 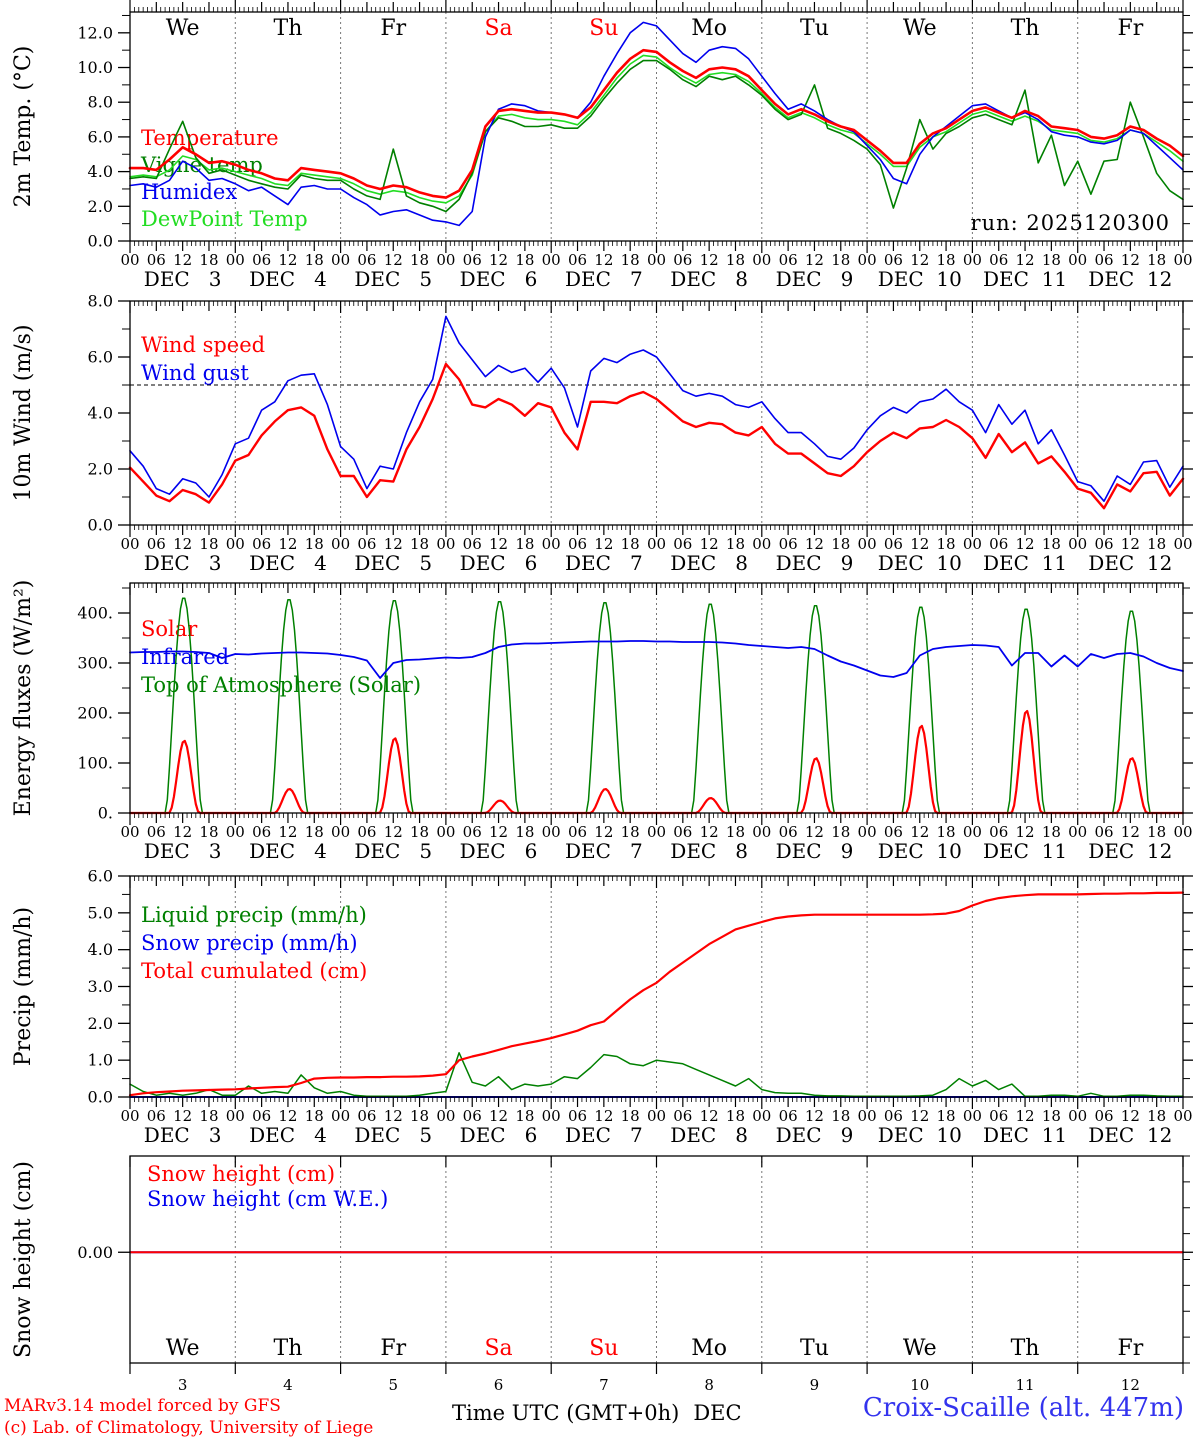 What do you see at coordinates (393, 1385) in the screenshot?
I see `day-number: 5` at bounding box center [393, 1385].